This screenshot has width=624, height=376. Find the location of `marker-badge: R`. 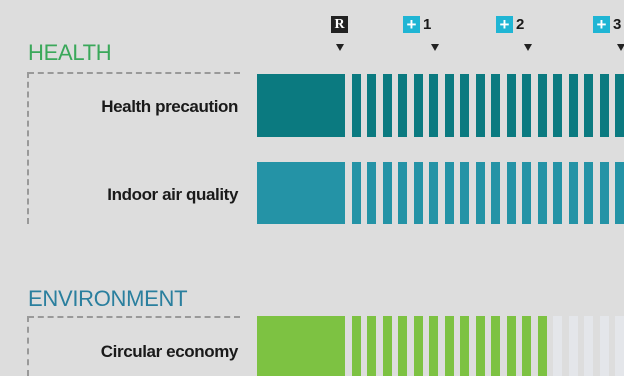

marker-badge: R is located at coordinates (339, 24).